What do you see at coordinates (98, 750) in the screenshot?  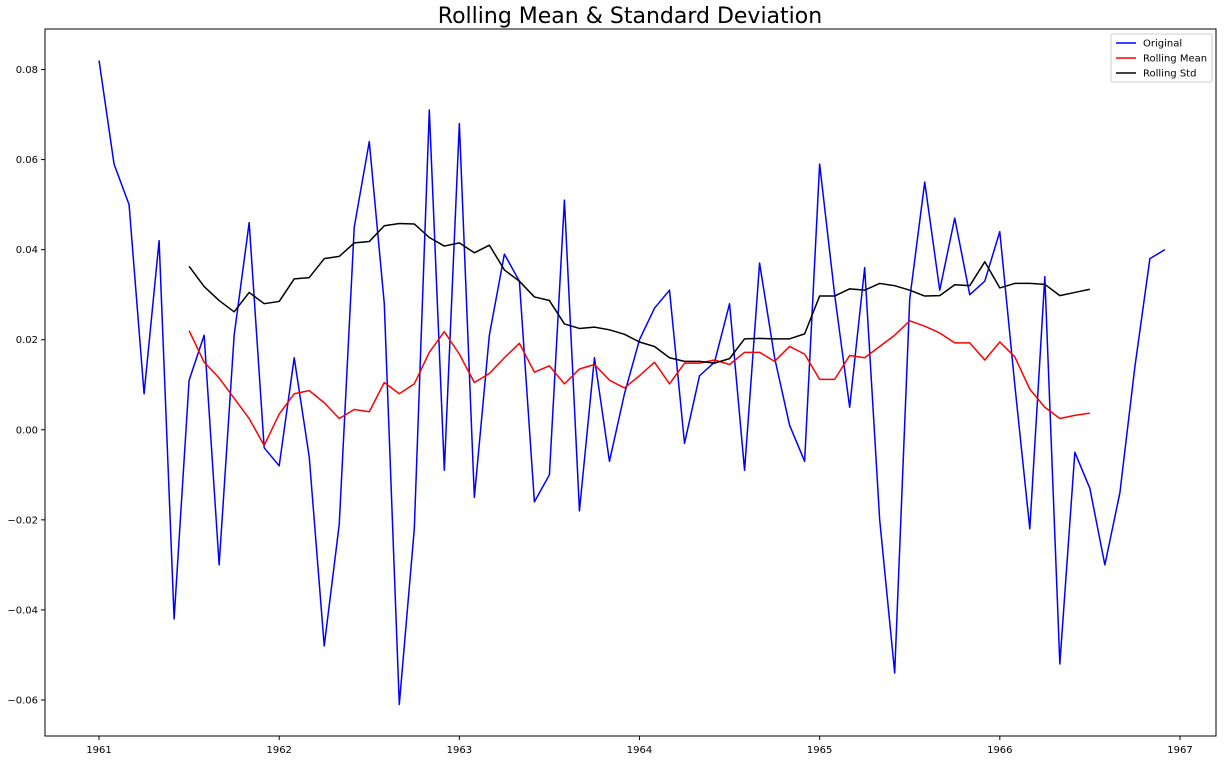 I see `x-tick-label: 1961` at bounding box center [98, 750].